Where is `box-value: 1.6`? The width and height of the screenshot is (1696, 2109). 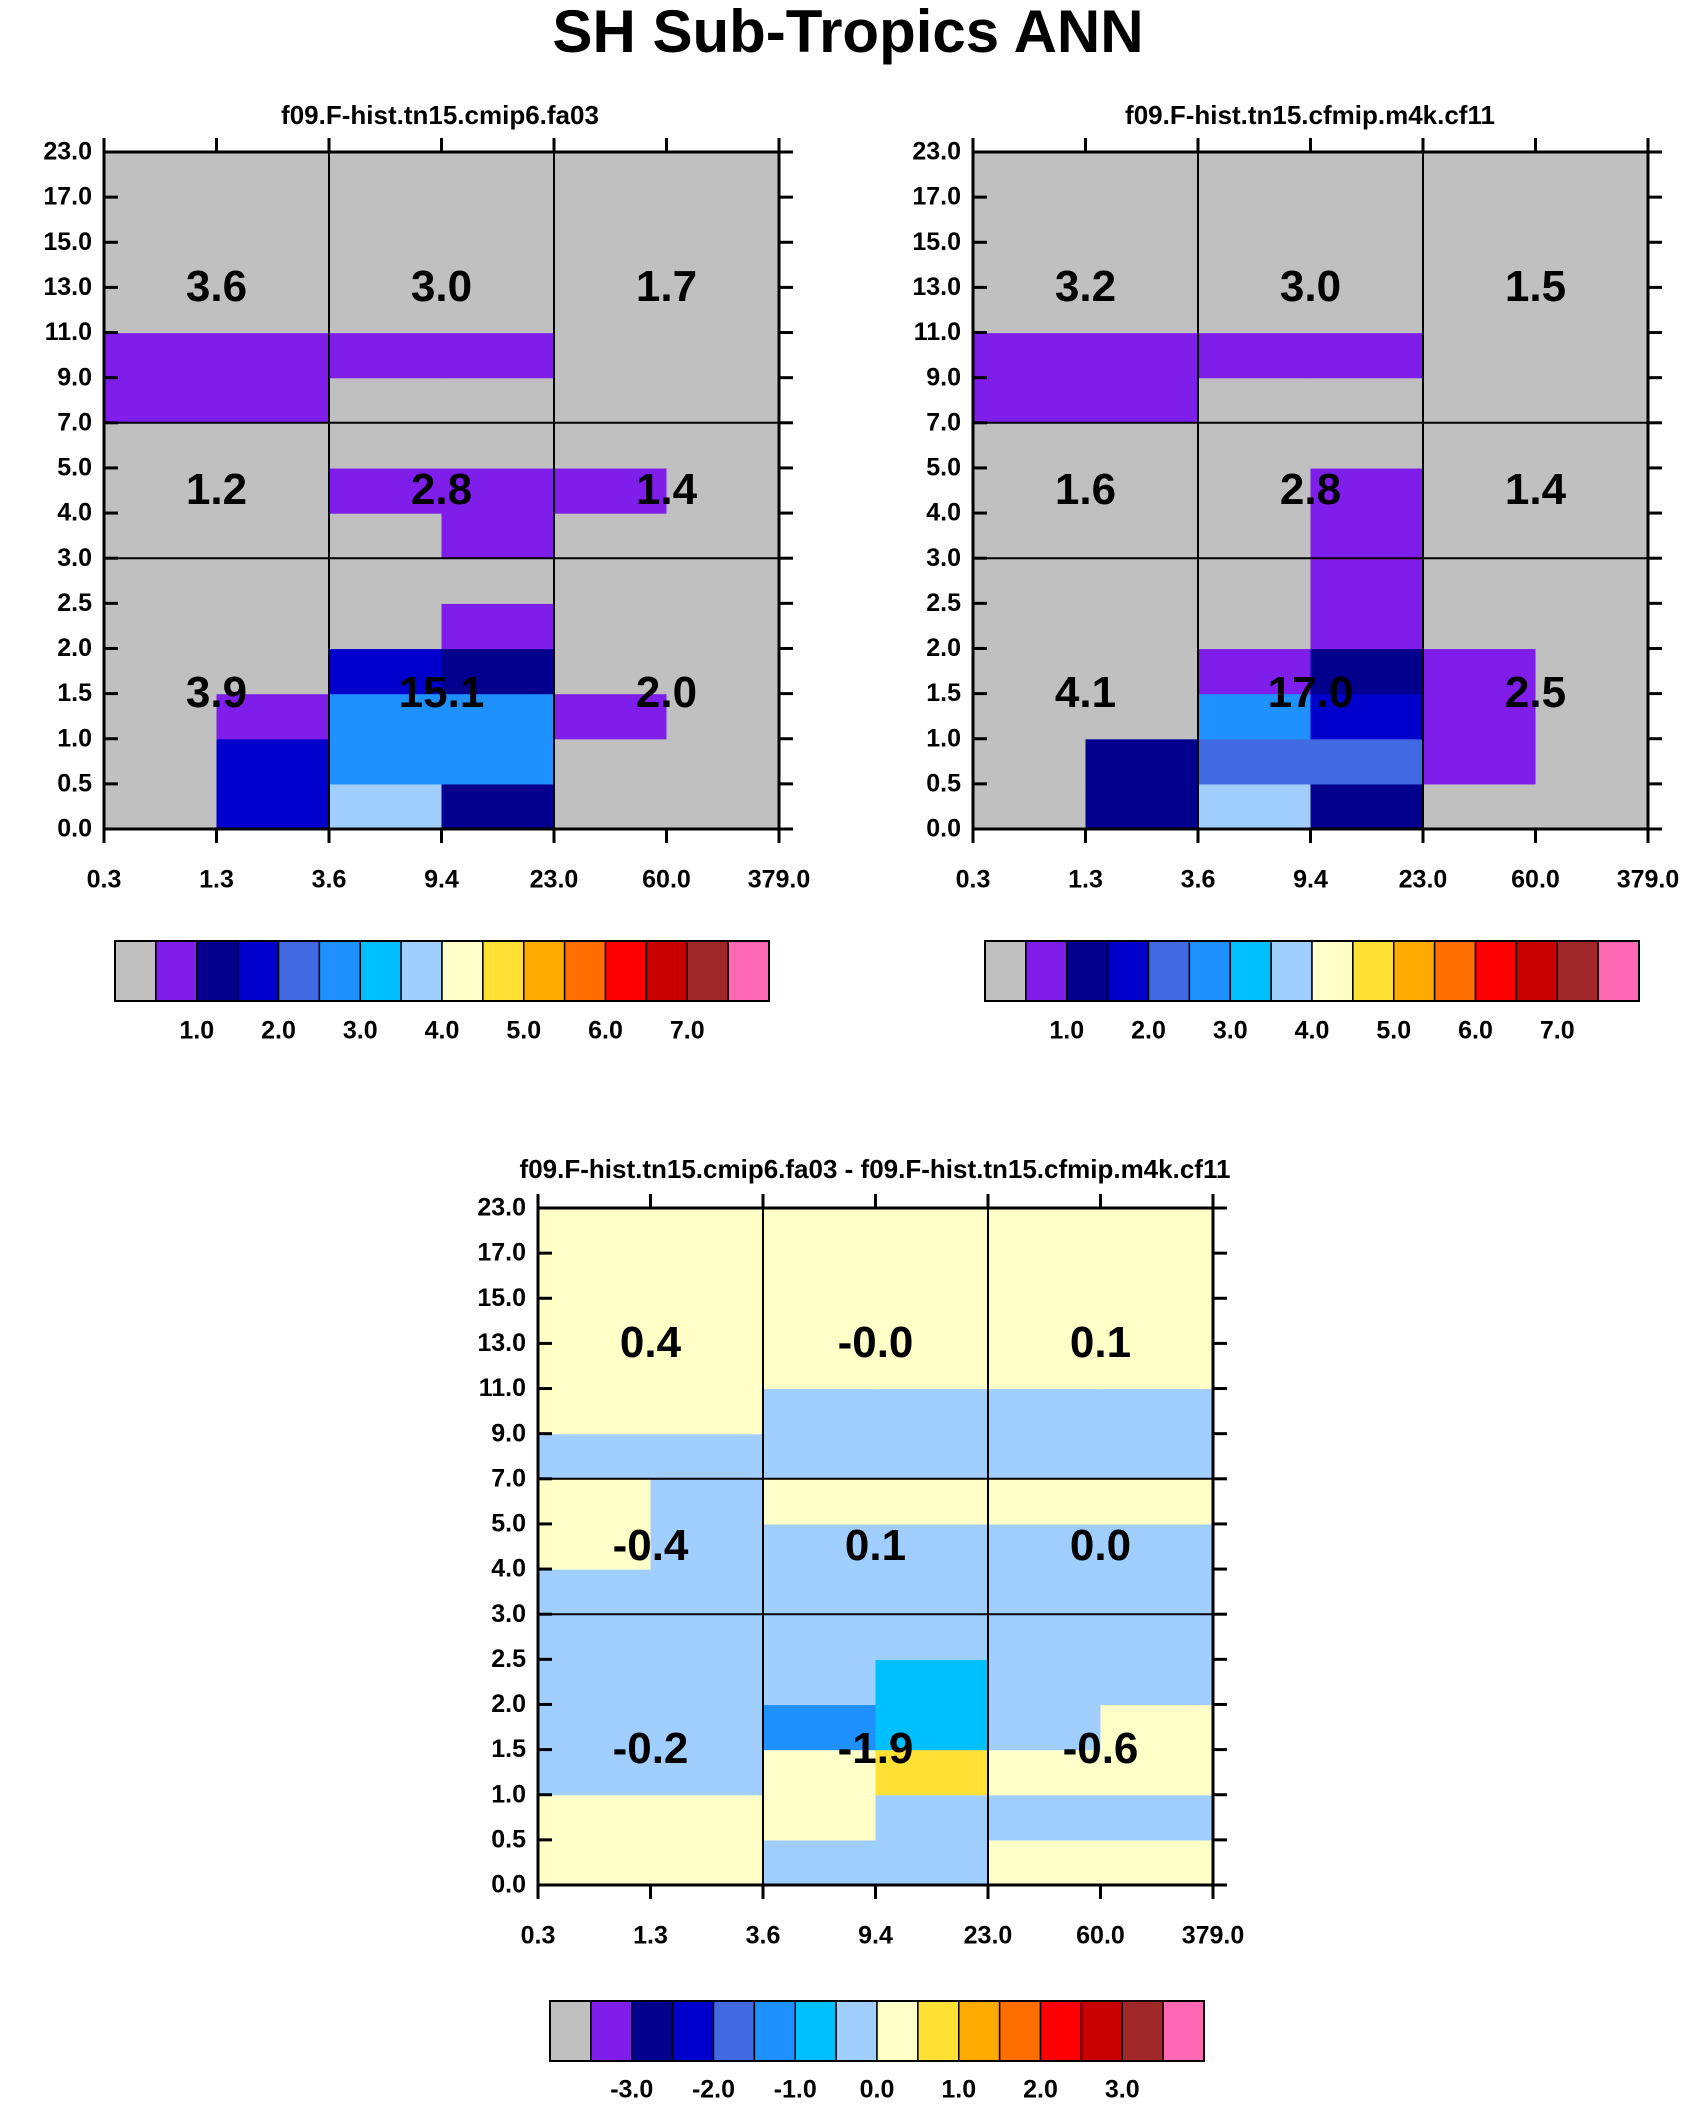 box-value: 1.6 is located at coordinates (1085, 489).